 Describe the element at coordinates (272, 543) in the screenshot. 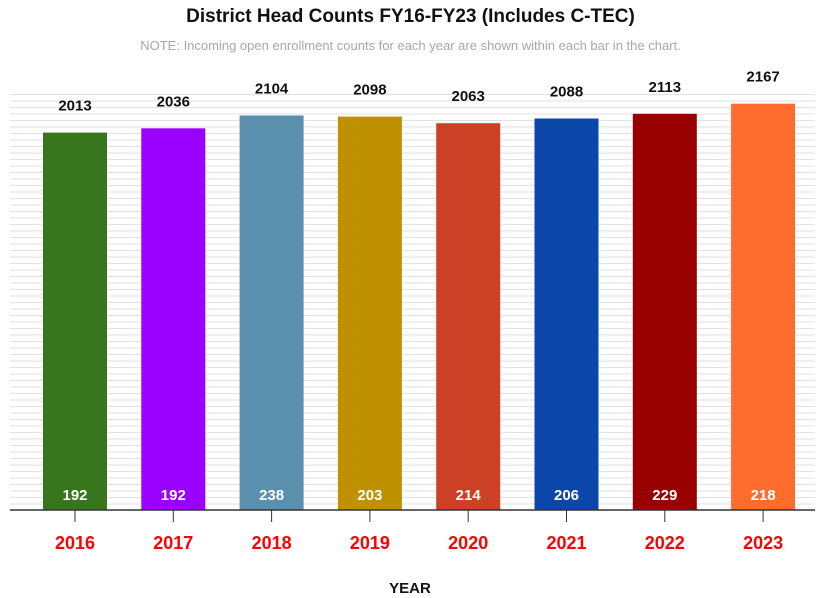

I see `x-tick-label-2018: 2018` at that location.